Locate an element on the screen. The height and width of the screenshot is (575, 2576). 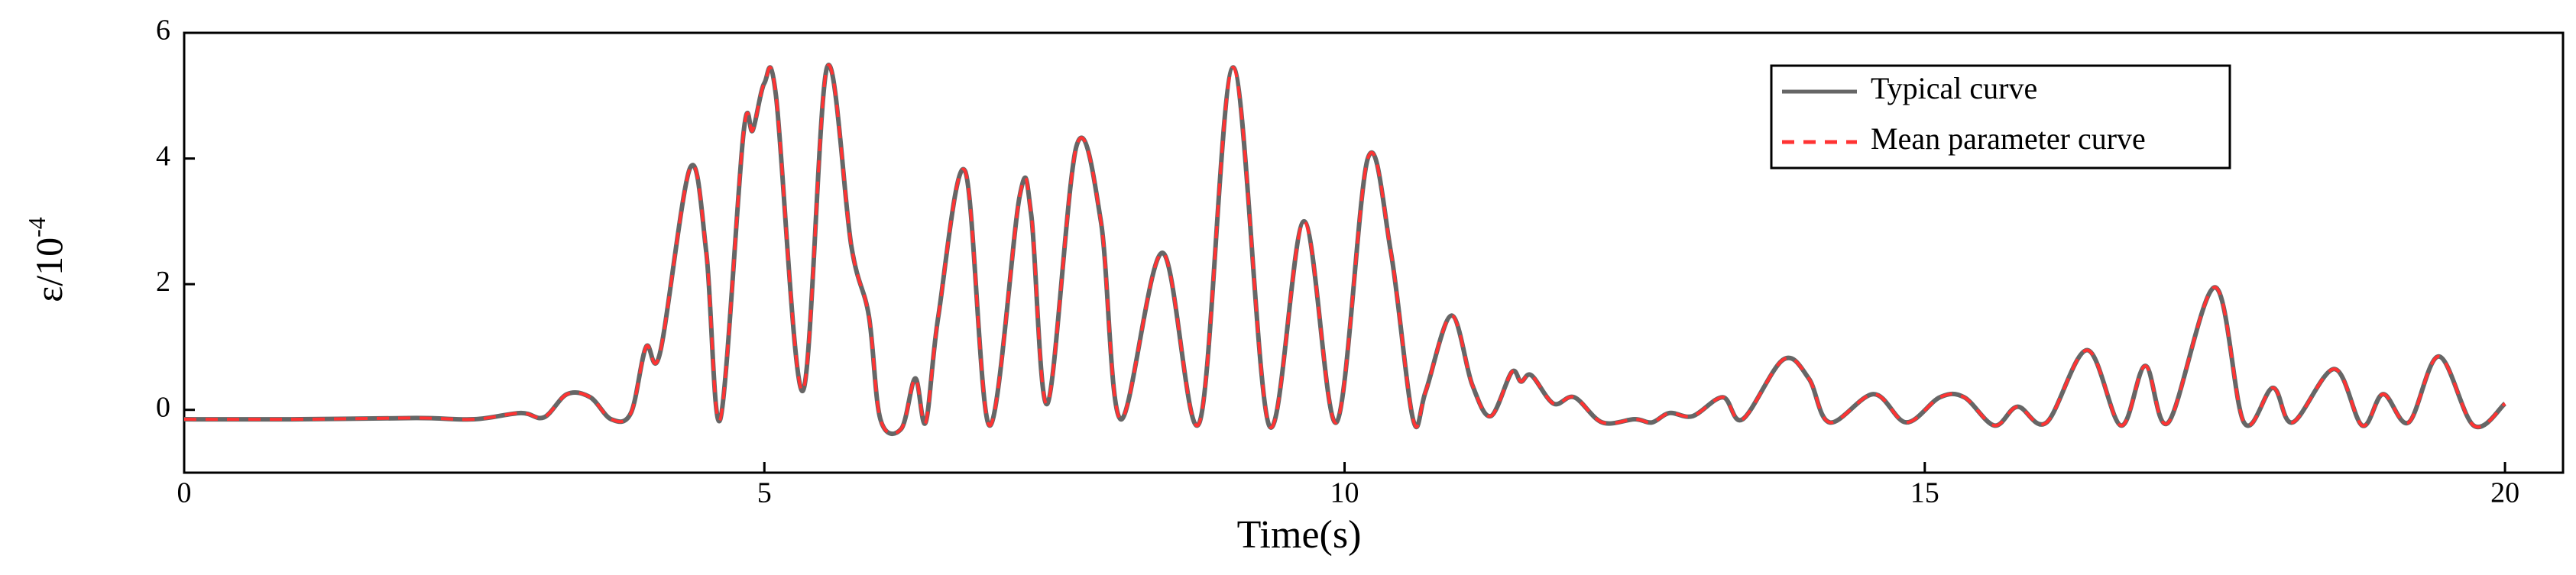
x-tick-label: 0 is located at coordinates (185, 493).